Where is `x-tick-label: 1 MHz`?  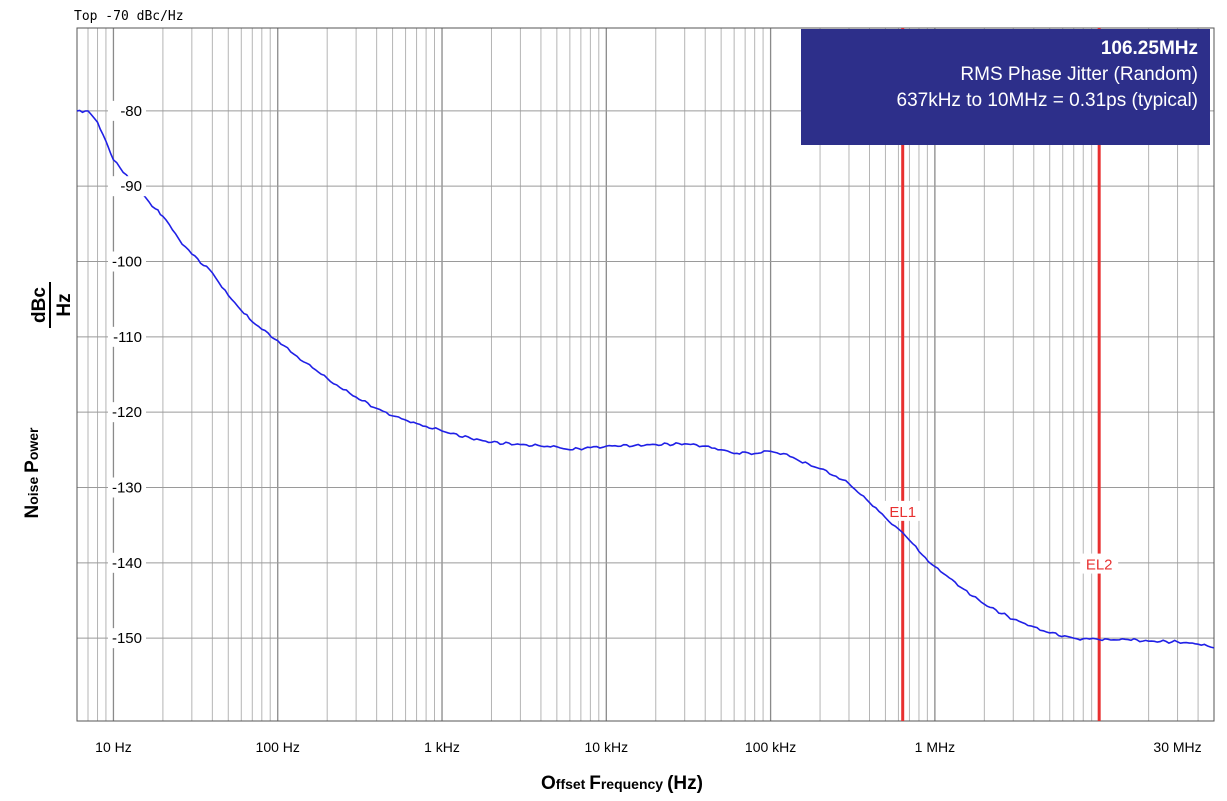
x-tick-label: 1 MHz is located at coordinates (935, 747).